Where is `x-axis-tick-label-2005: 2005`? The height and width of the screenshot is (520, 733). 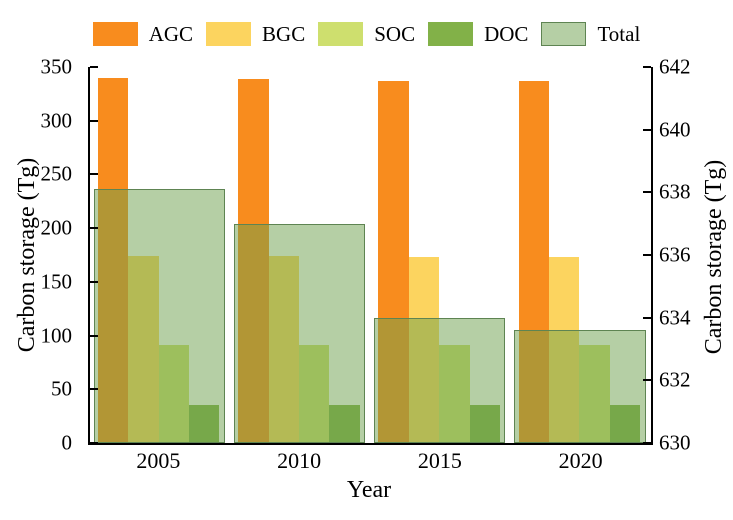 x-axis-tick-label-2005: 2005 is located at coordinates (158, 460).